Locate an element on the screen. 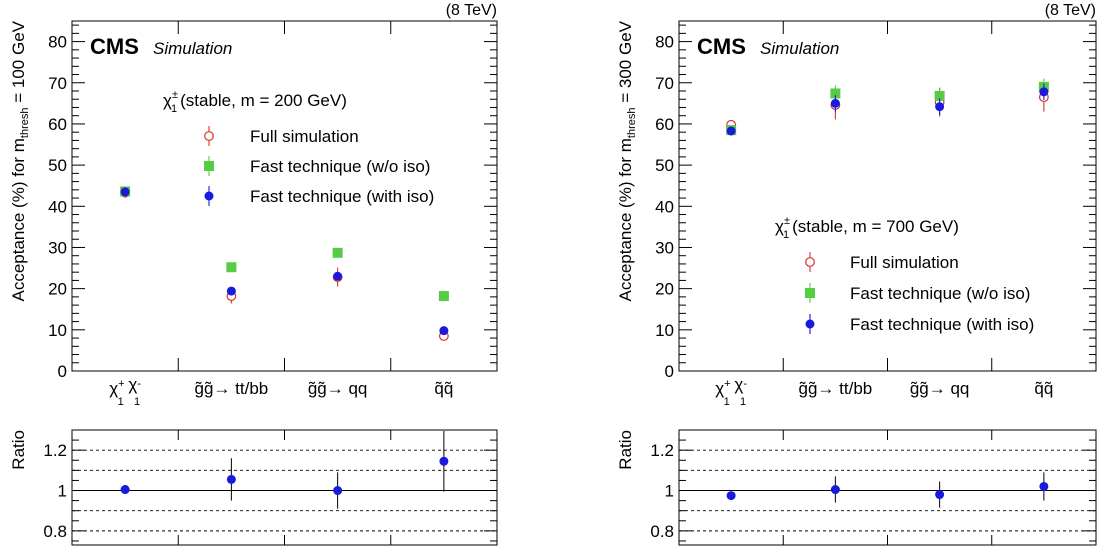 This screenshot has height=554, width=1102. legend-title-text: (stable, m = 700 GeV) is located at coordinates (875, 226).